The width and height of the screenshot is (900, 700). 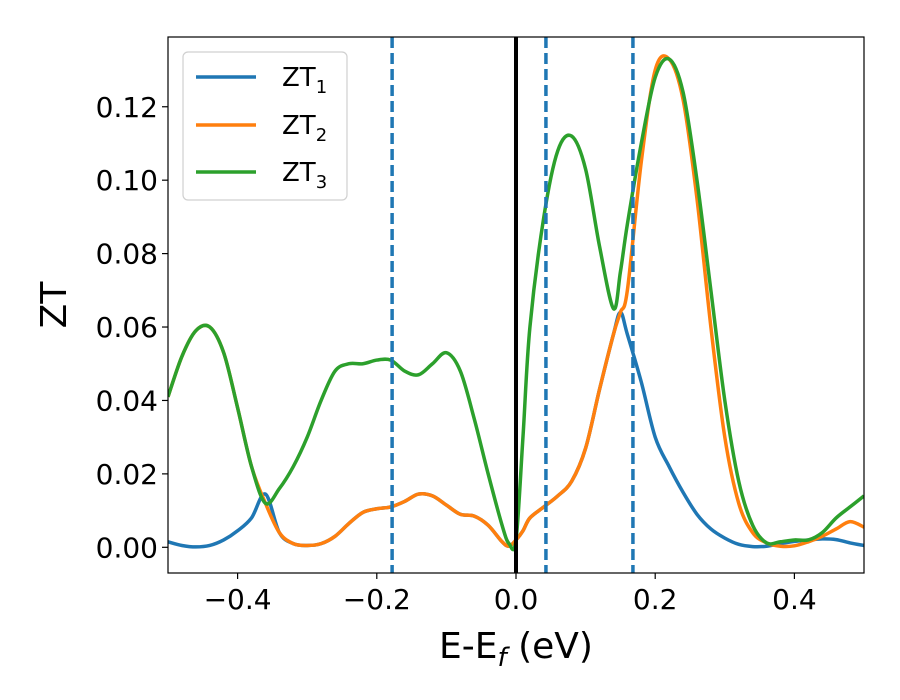 What do you see at coordinates (238, 599) in the screenshot?
I see `x-tick-label: −0.4` at bounding box center [238, 599].